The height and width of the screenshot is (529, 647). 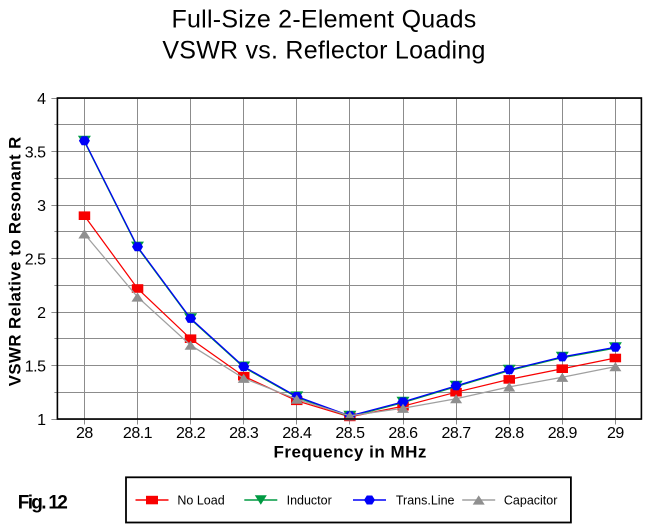 What do you see at coordinates (615, 433) in the screenshot?
I see `svg-text: 29` at bounding box center [615, 433].